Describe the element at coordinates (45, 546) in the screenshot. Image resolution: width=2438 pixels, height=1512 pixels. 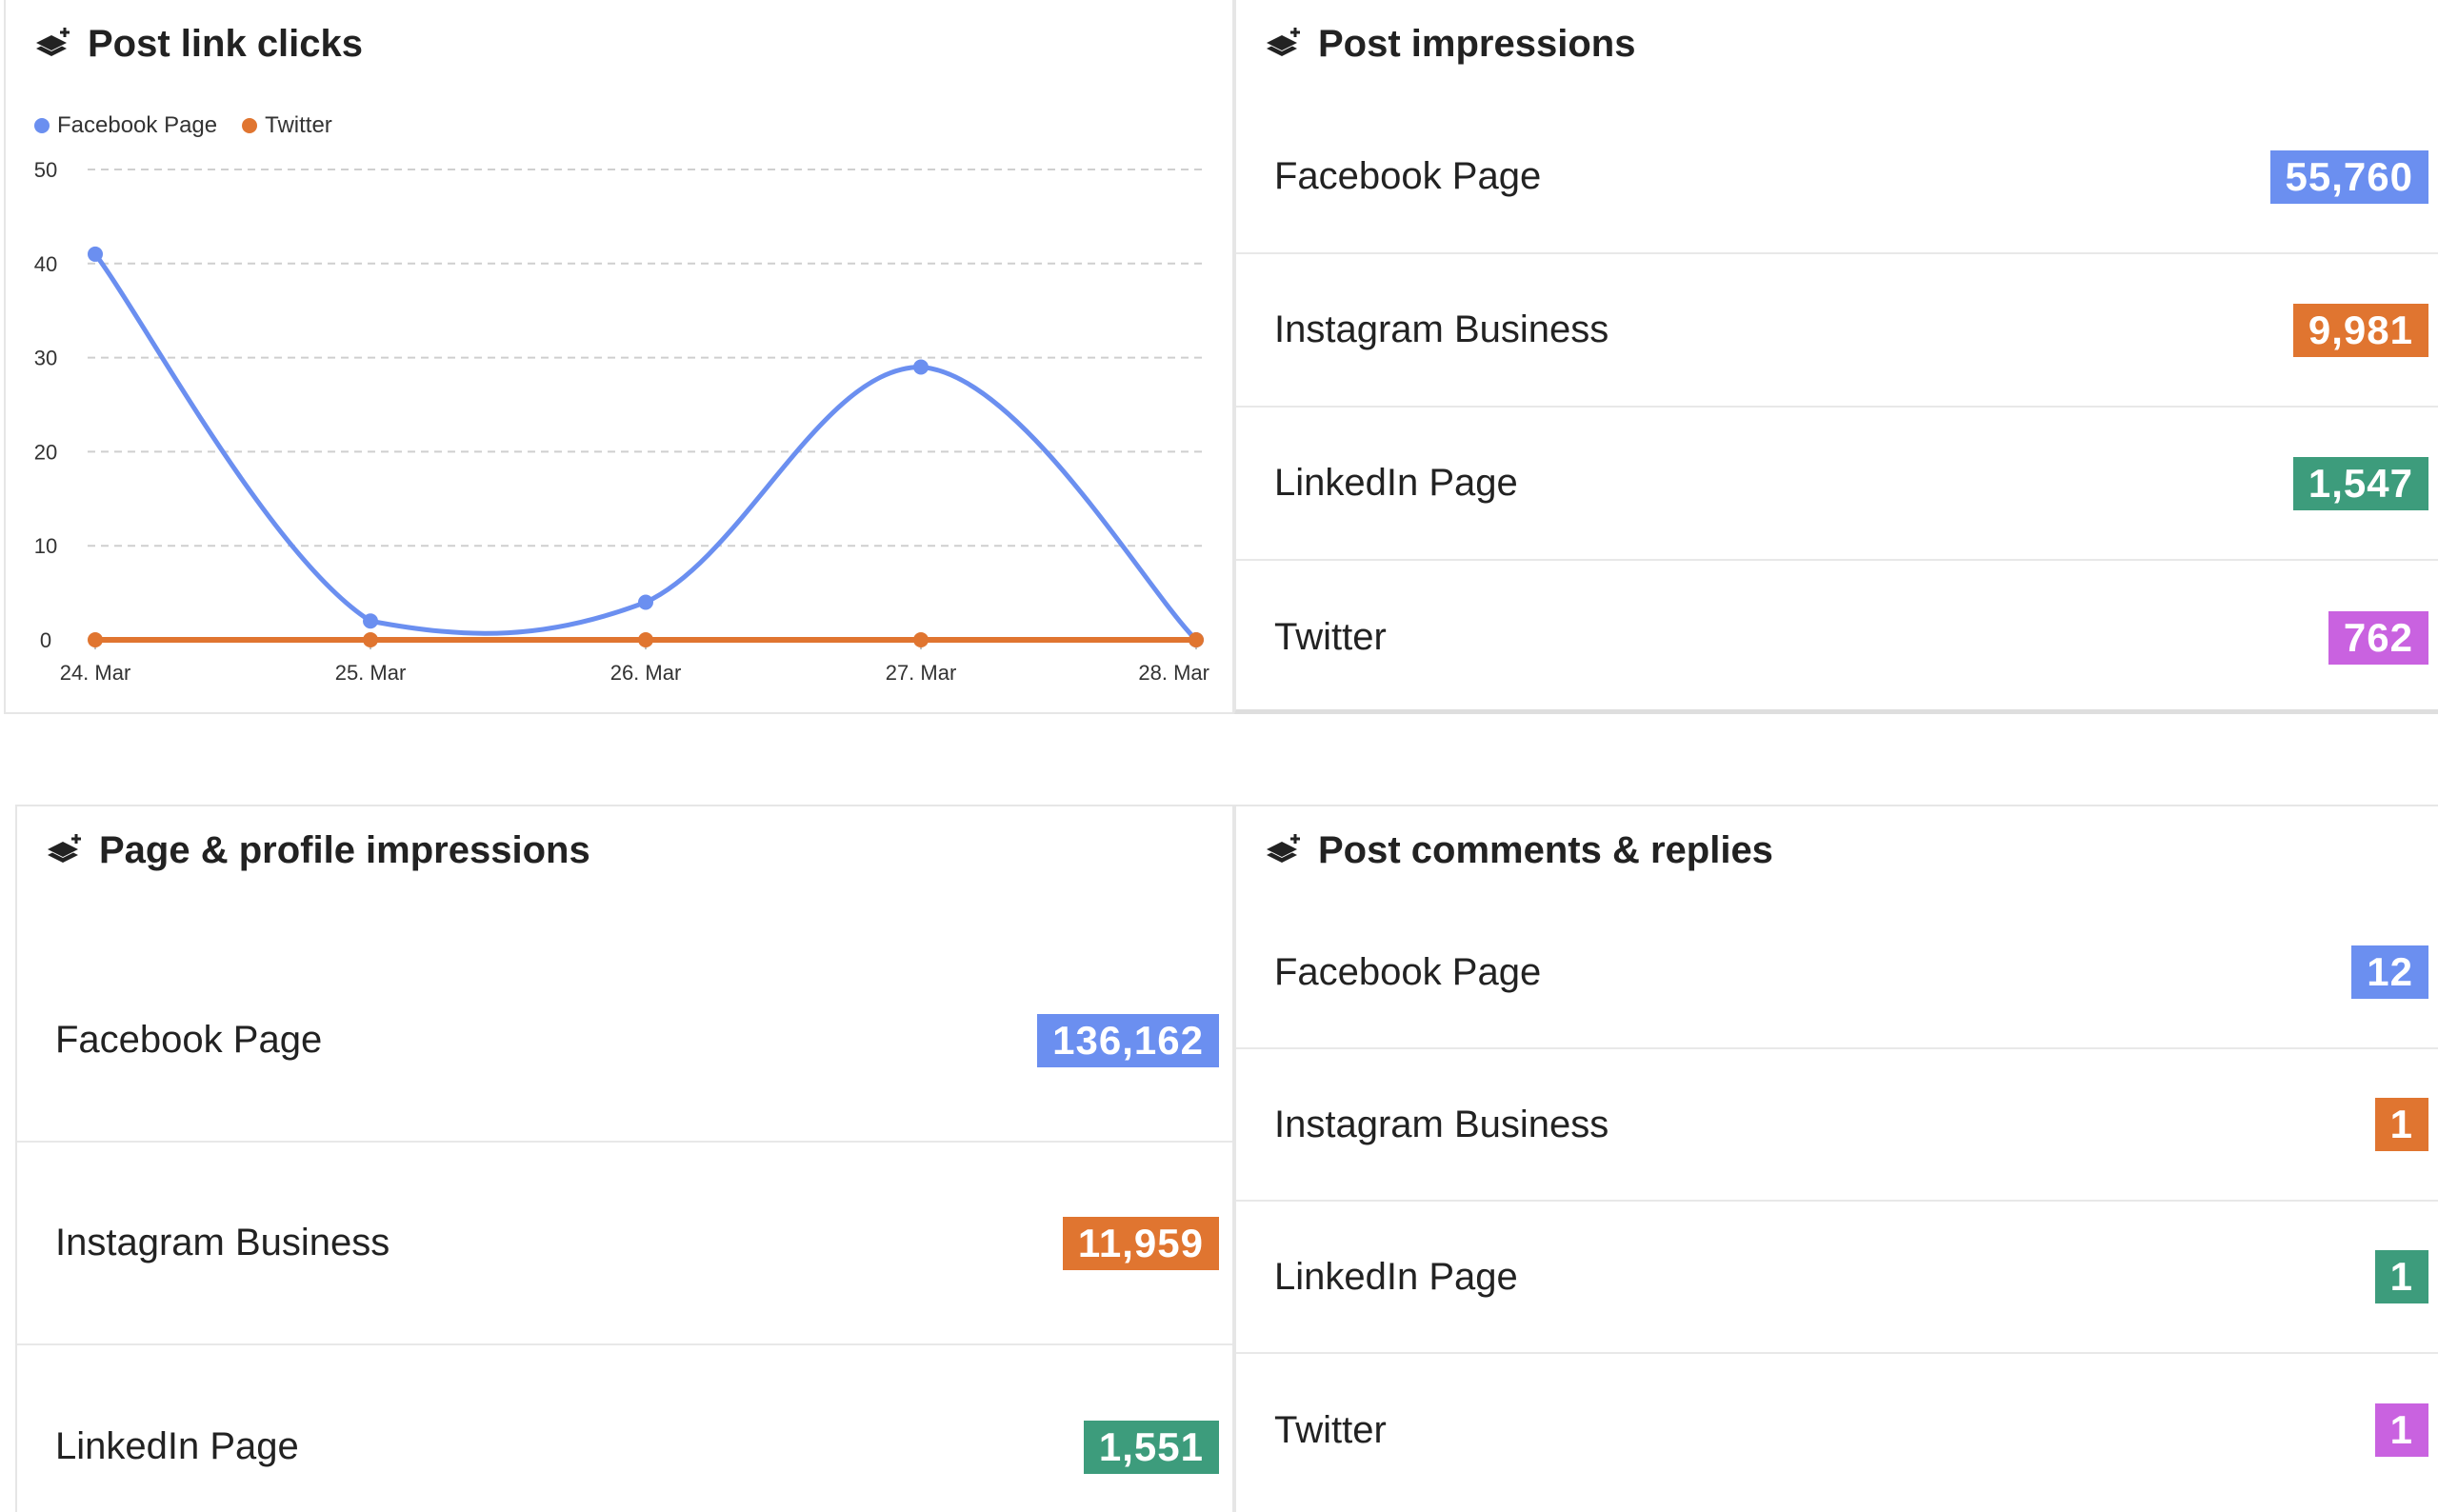
I see `y-tick-label: 10` at that location.